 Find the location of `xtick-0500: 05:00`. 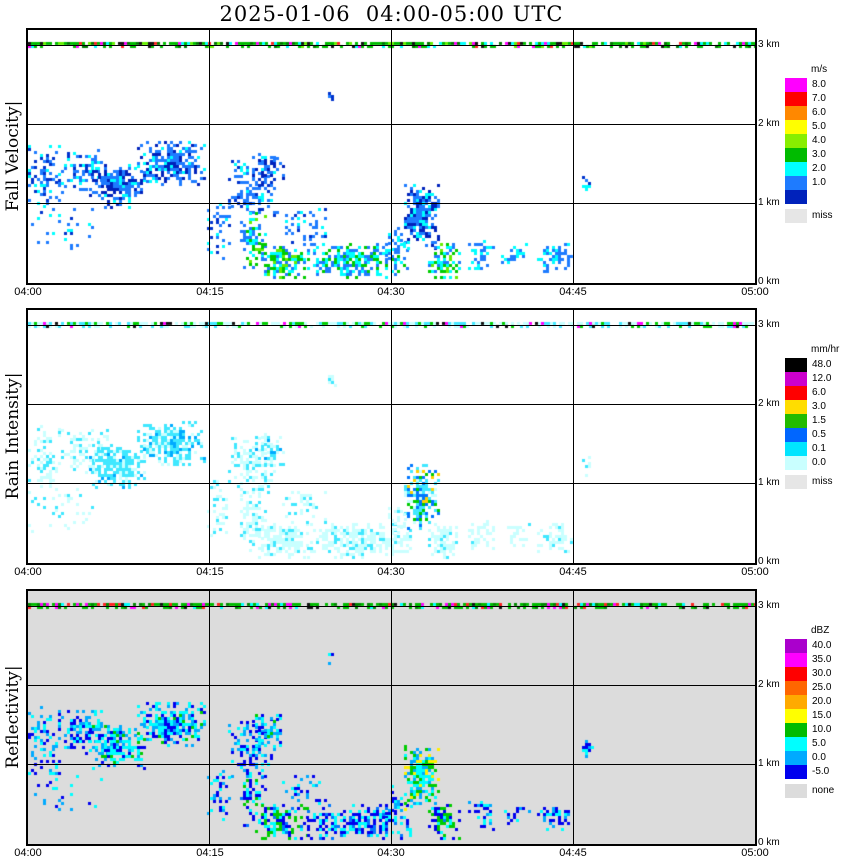

xtick-0500: 05:00 is located at coordinates (755, 853).